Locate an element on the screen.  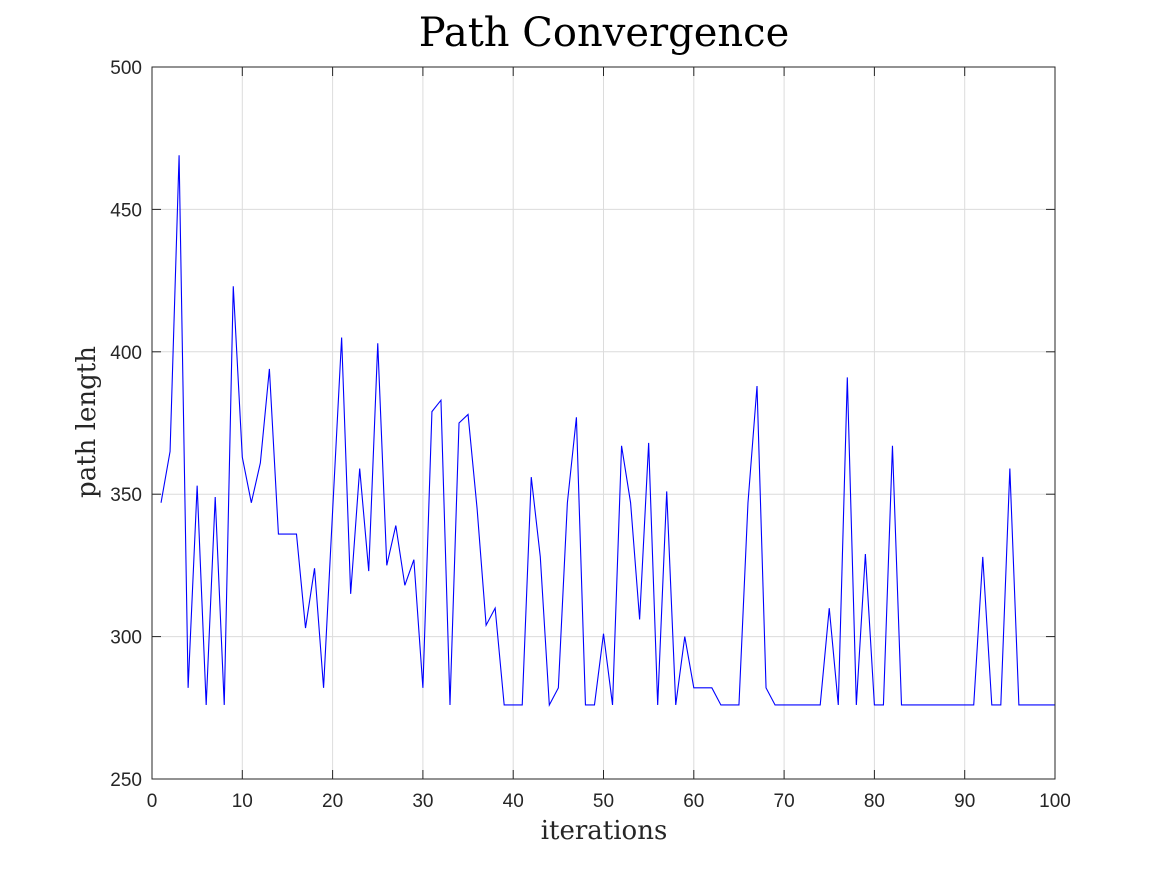
x-tick-label: 100 is located at coordinates (1055, 801).